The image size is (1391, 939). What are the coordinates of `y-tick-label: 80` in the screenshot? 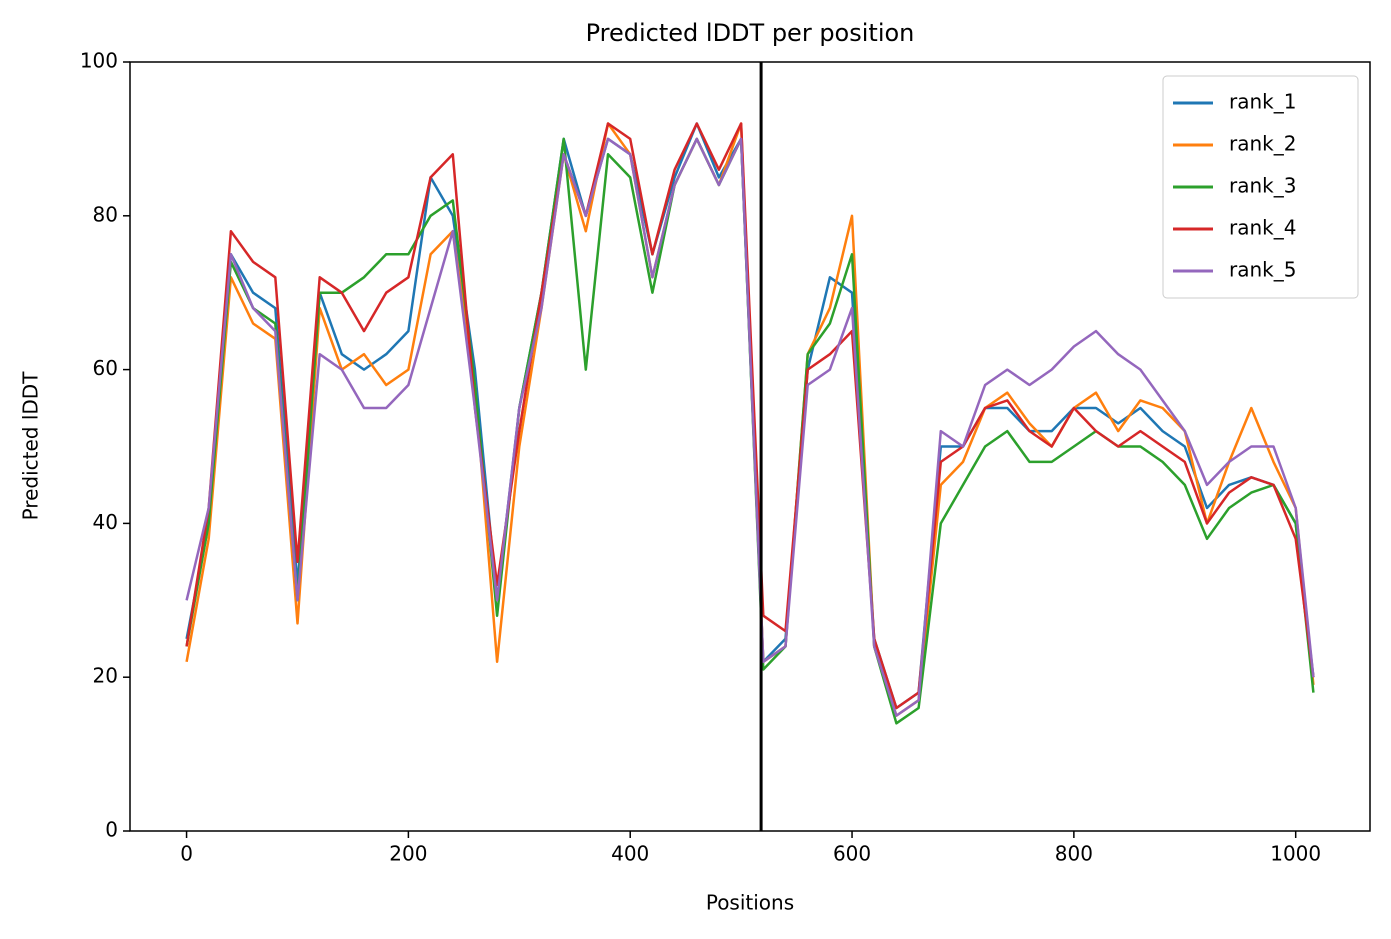 It's located at (105, 214).